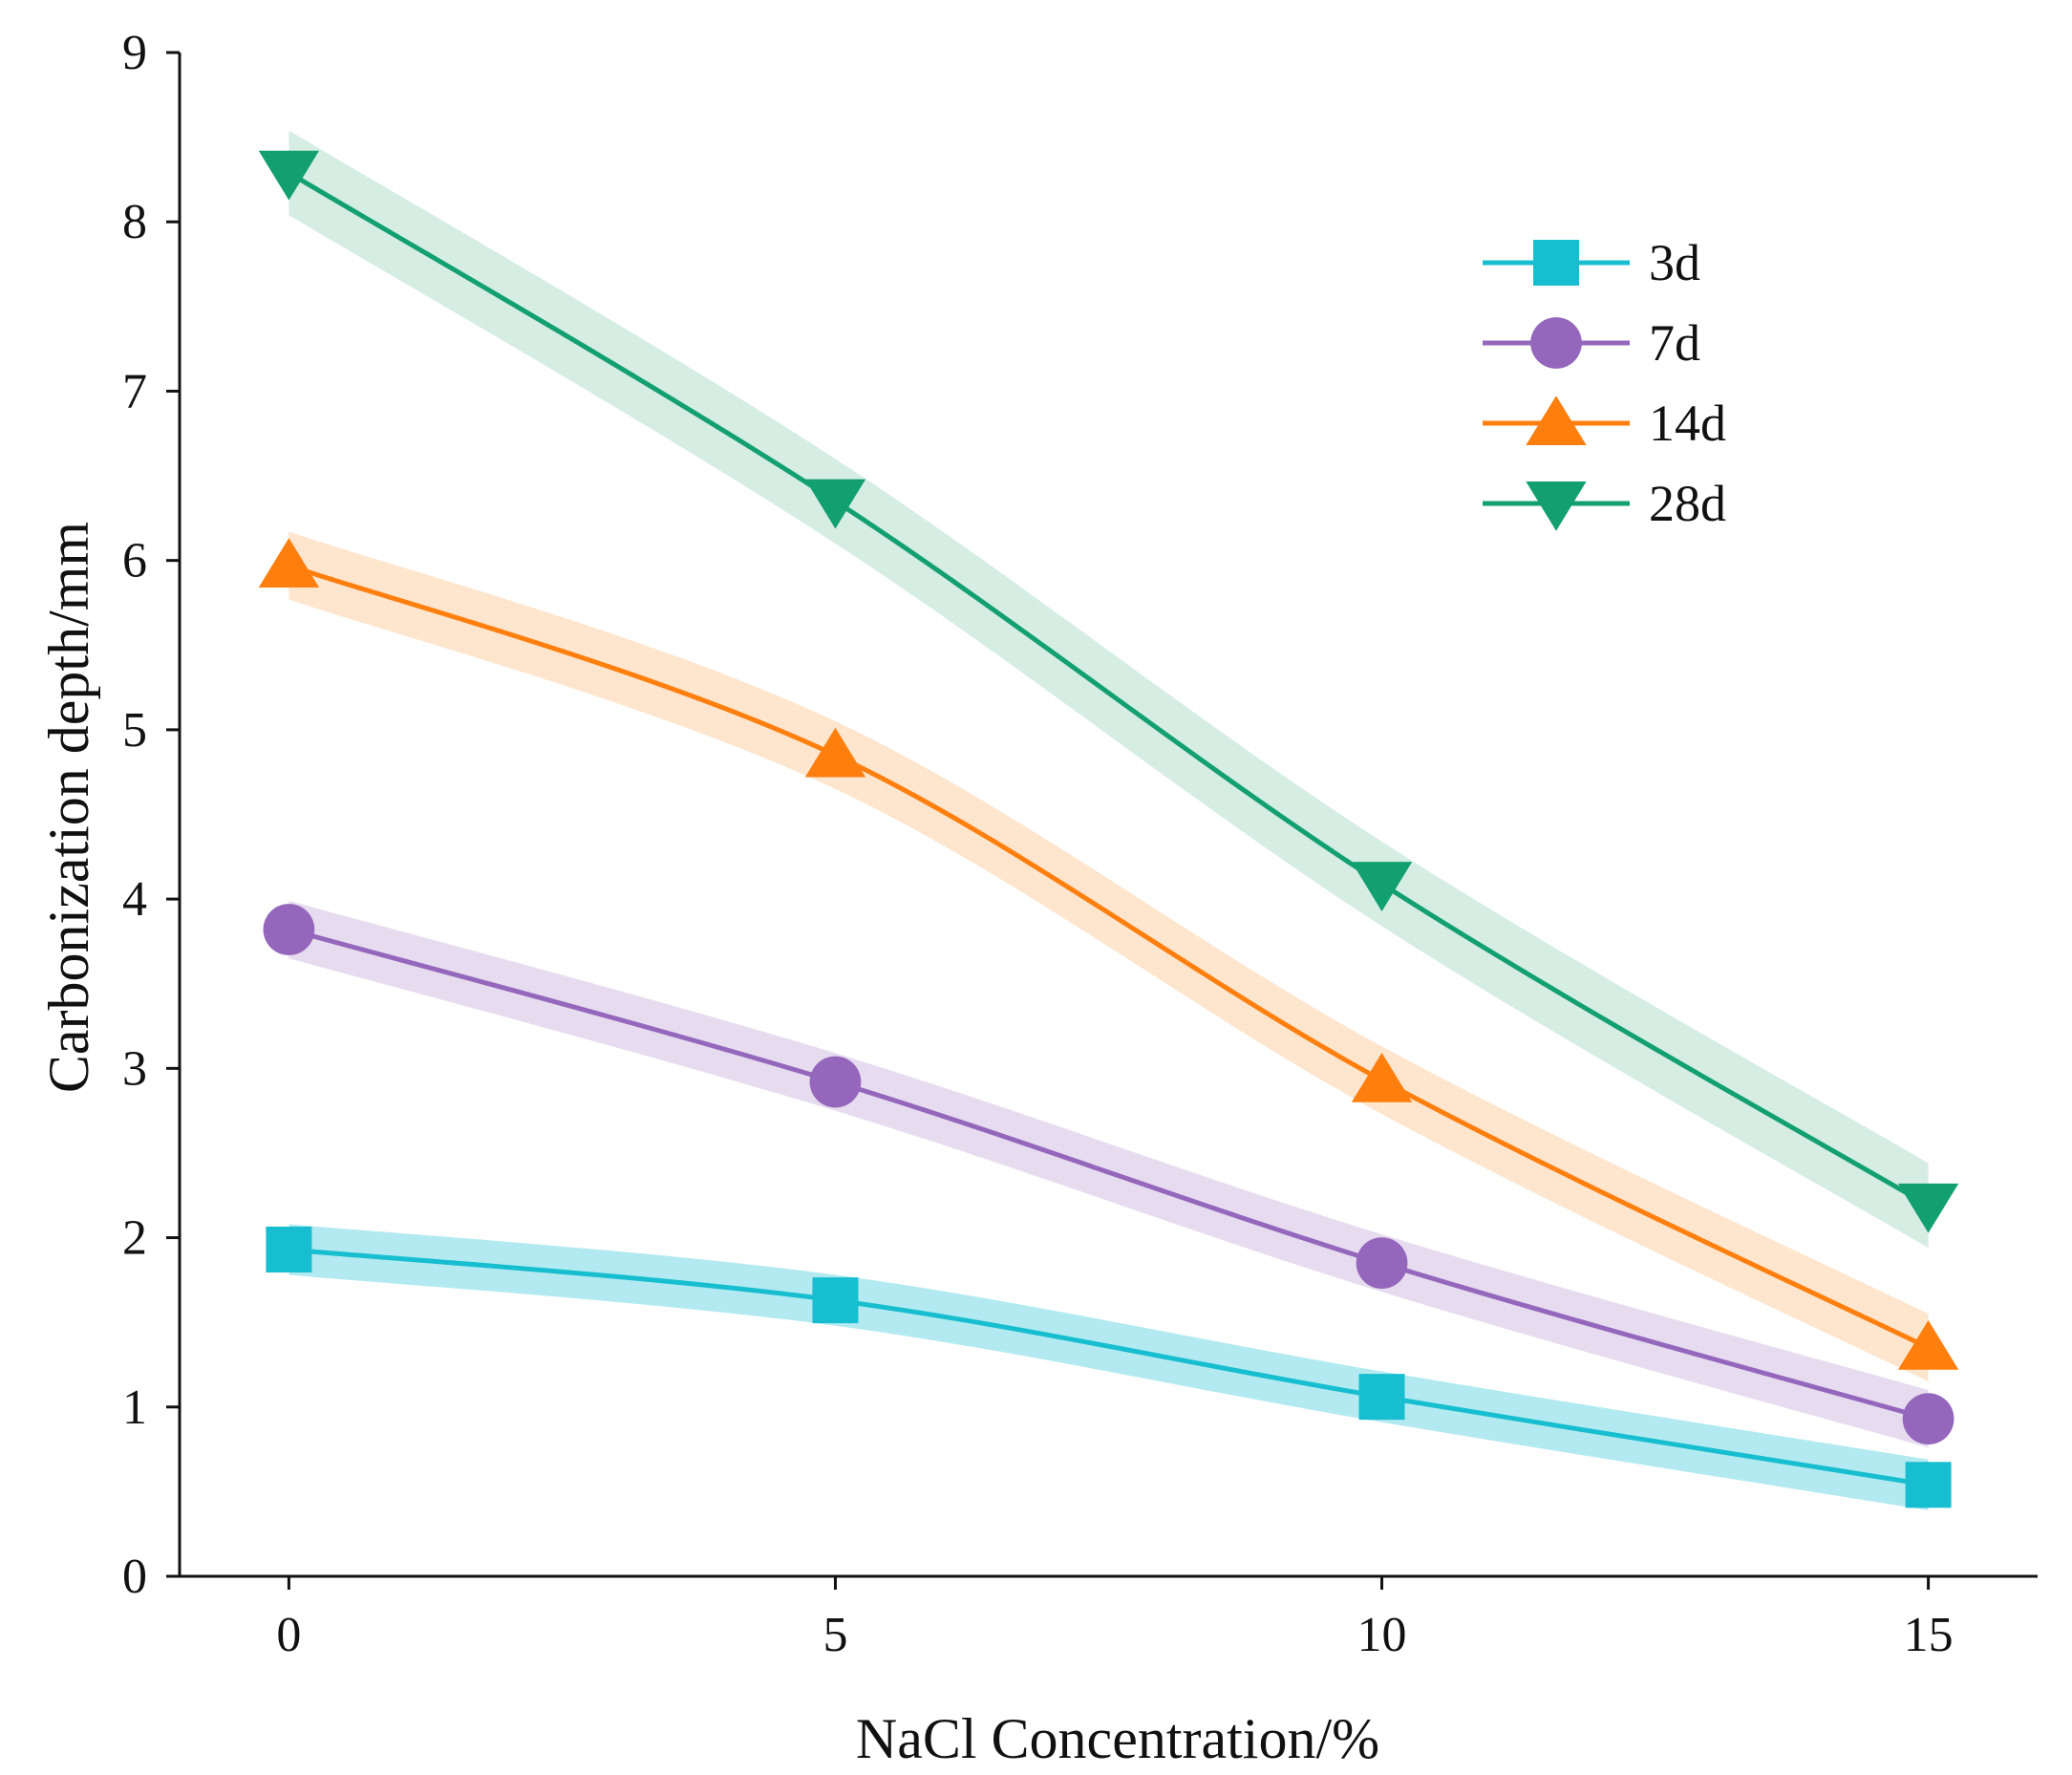  I want to click on marker-7d-x10, so click(1382, 1263).